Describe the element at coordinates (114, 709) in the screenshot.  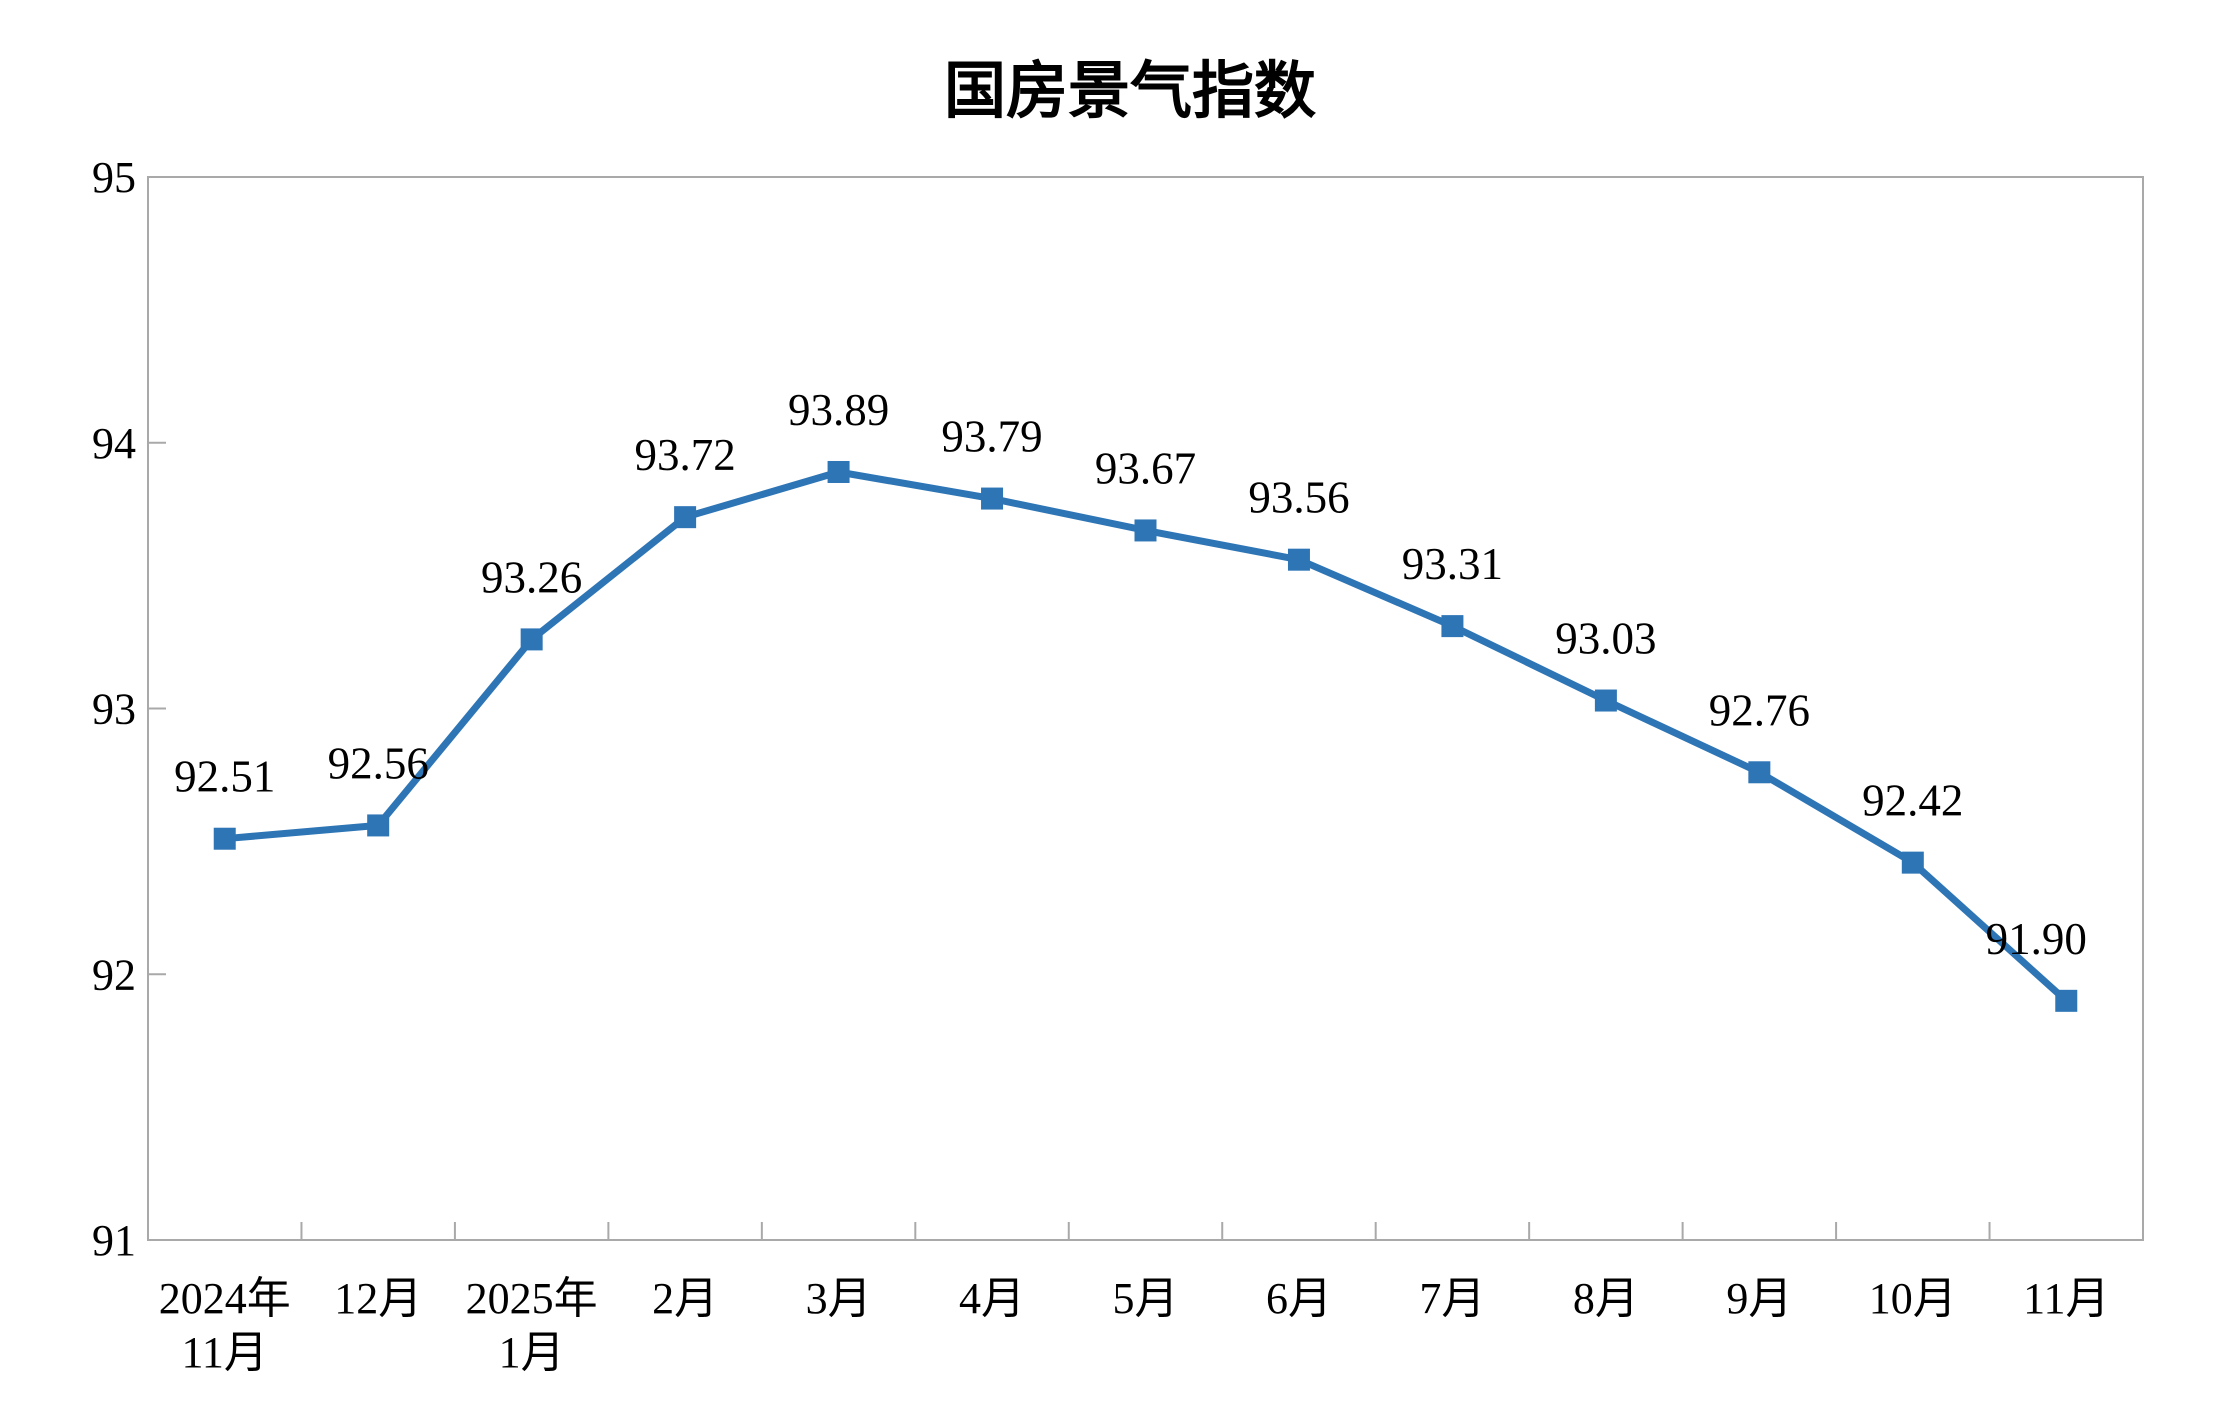
I see `y-axis-tick-label: 93` at that location.